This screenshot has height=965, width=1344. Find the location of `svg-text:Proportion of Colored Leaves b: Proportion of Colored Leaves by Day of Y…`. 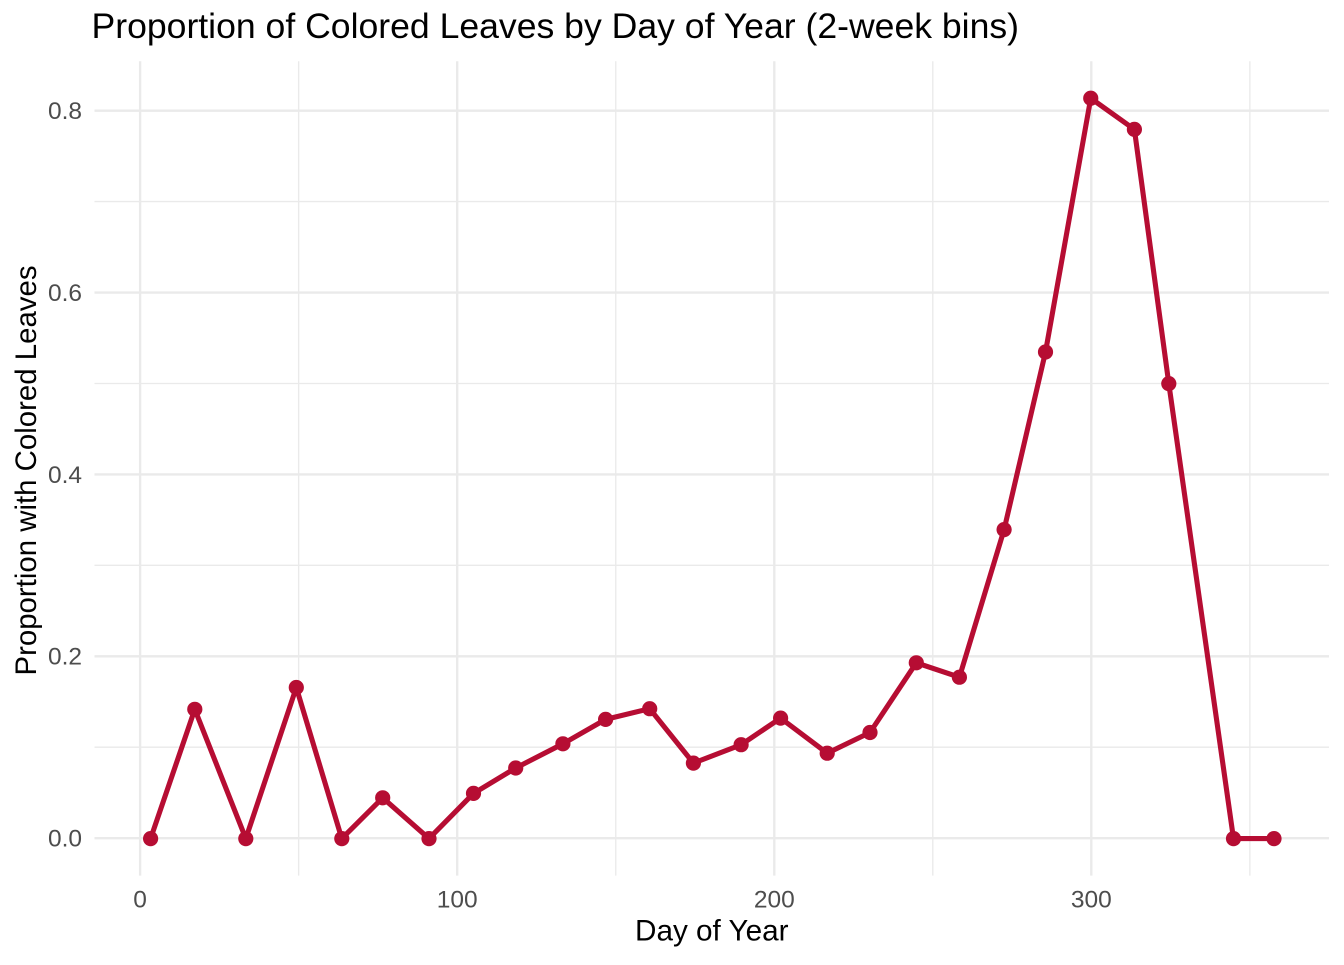

svg-text:Proportion of Colored Leaves b: Proportion of Colored Leaves by Day of Y… is located at coordinates (556, 26).